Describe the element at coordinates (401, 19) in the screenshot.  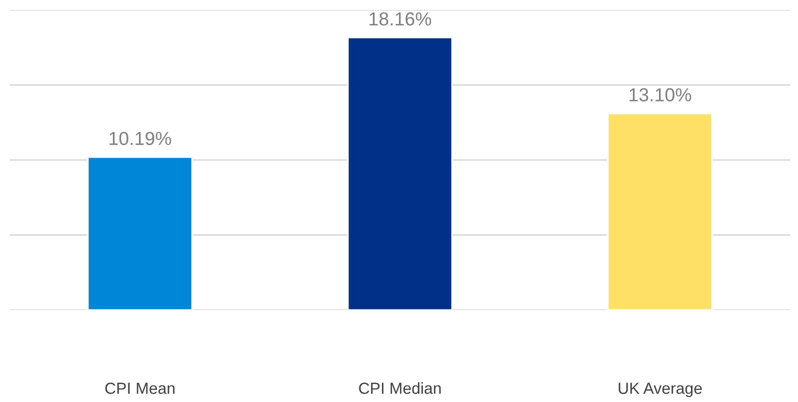
I see `data-label: 18.16%` at that location.